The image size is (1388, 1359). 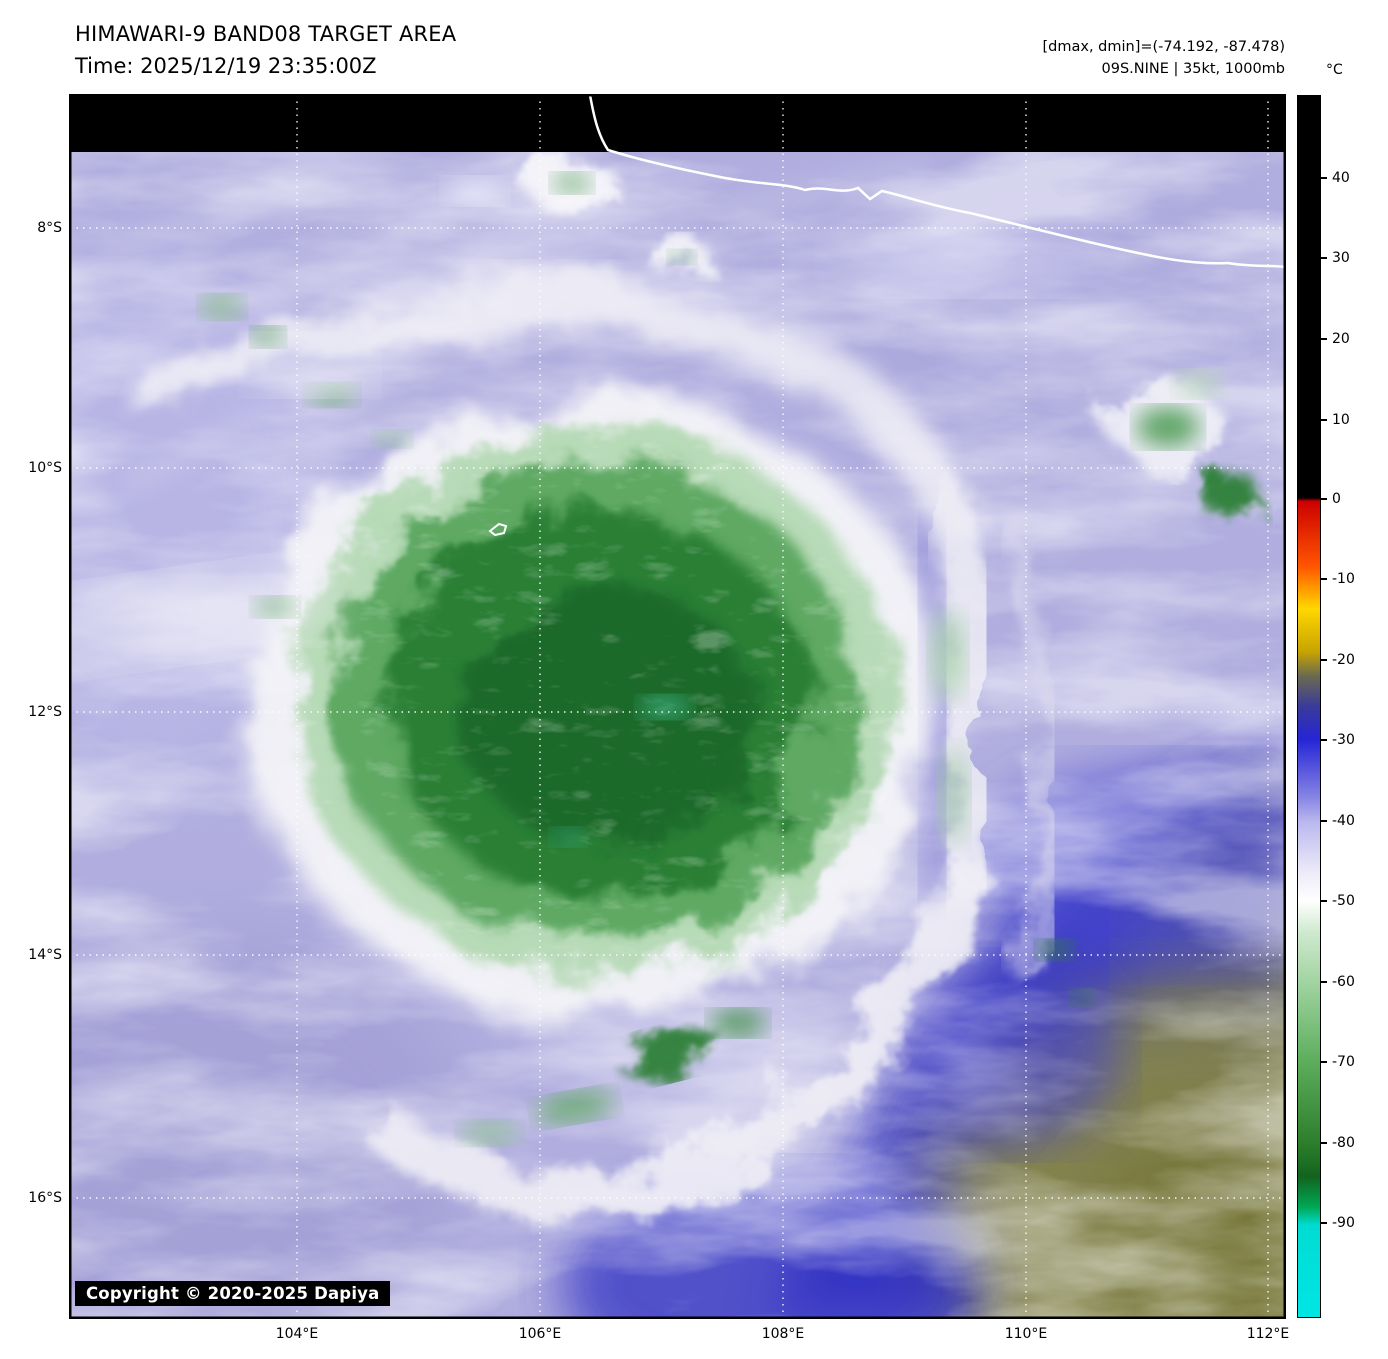 I want to click on colorbar-tick: -20, so click(x=1338, y=660).